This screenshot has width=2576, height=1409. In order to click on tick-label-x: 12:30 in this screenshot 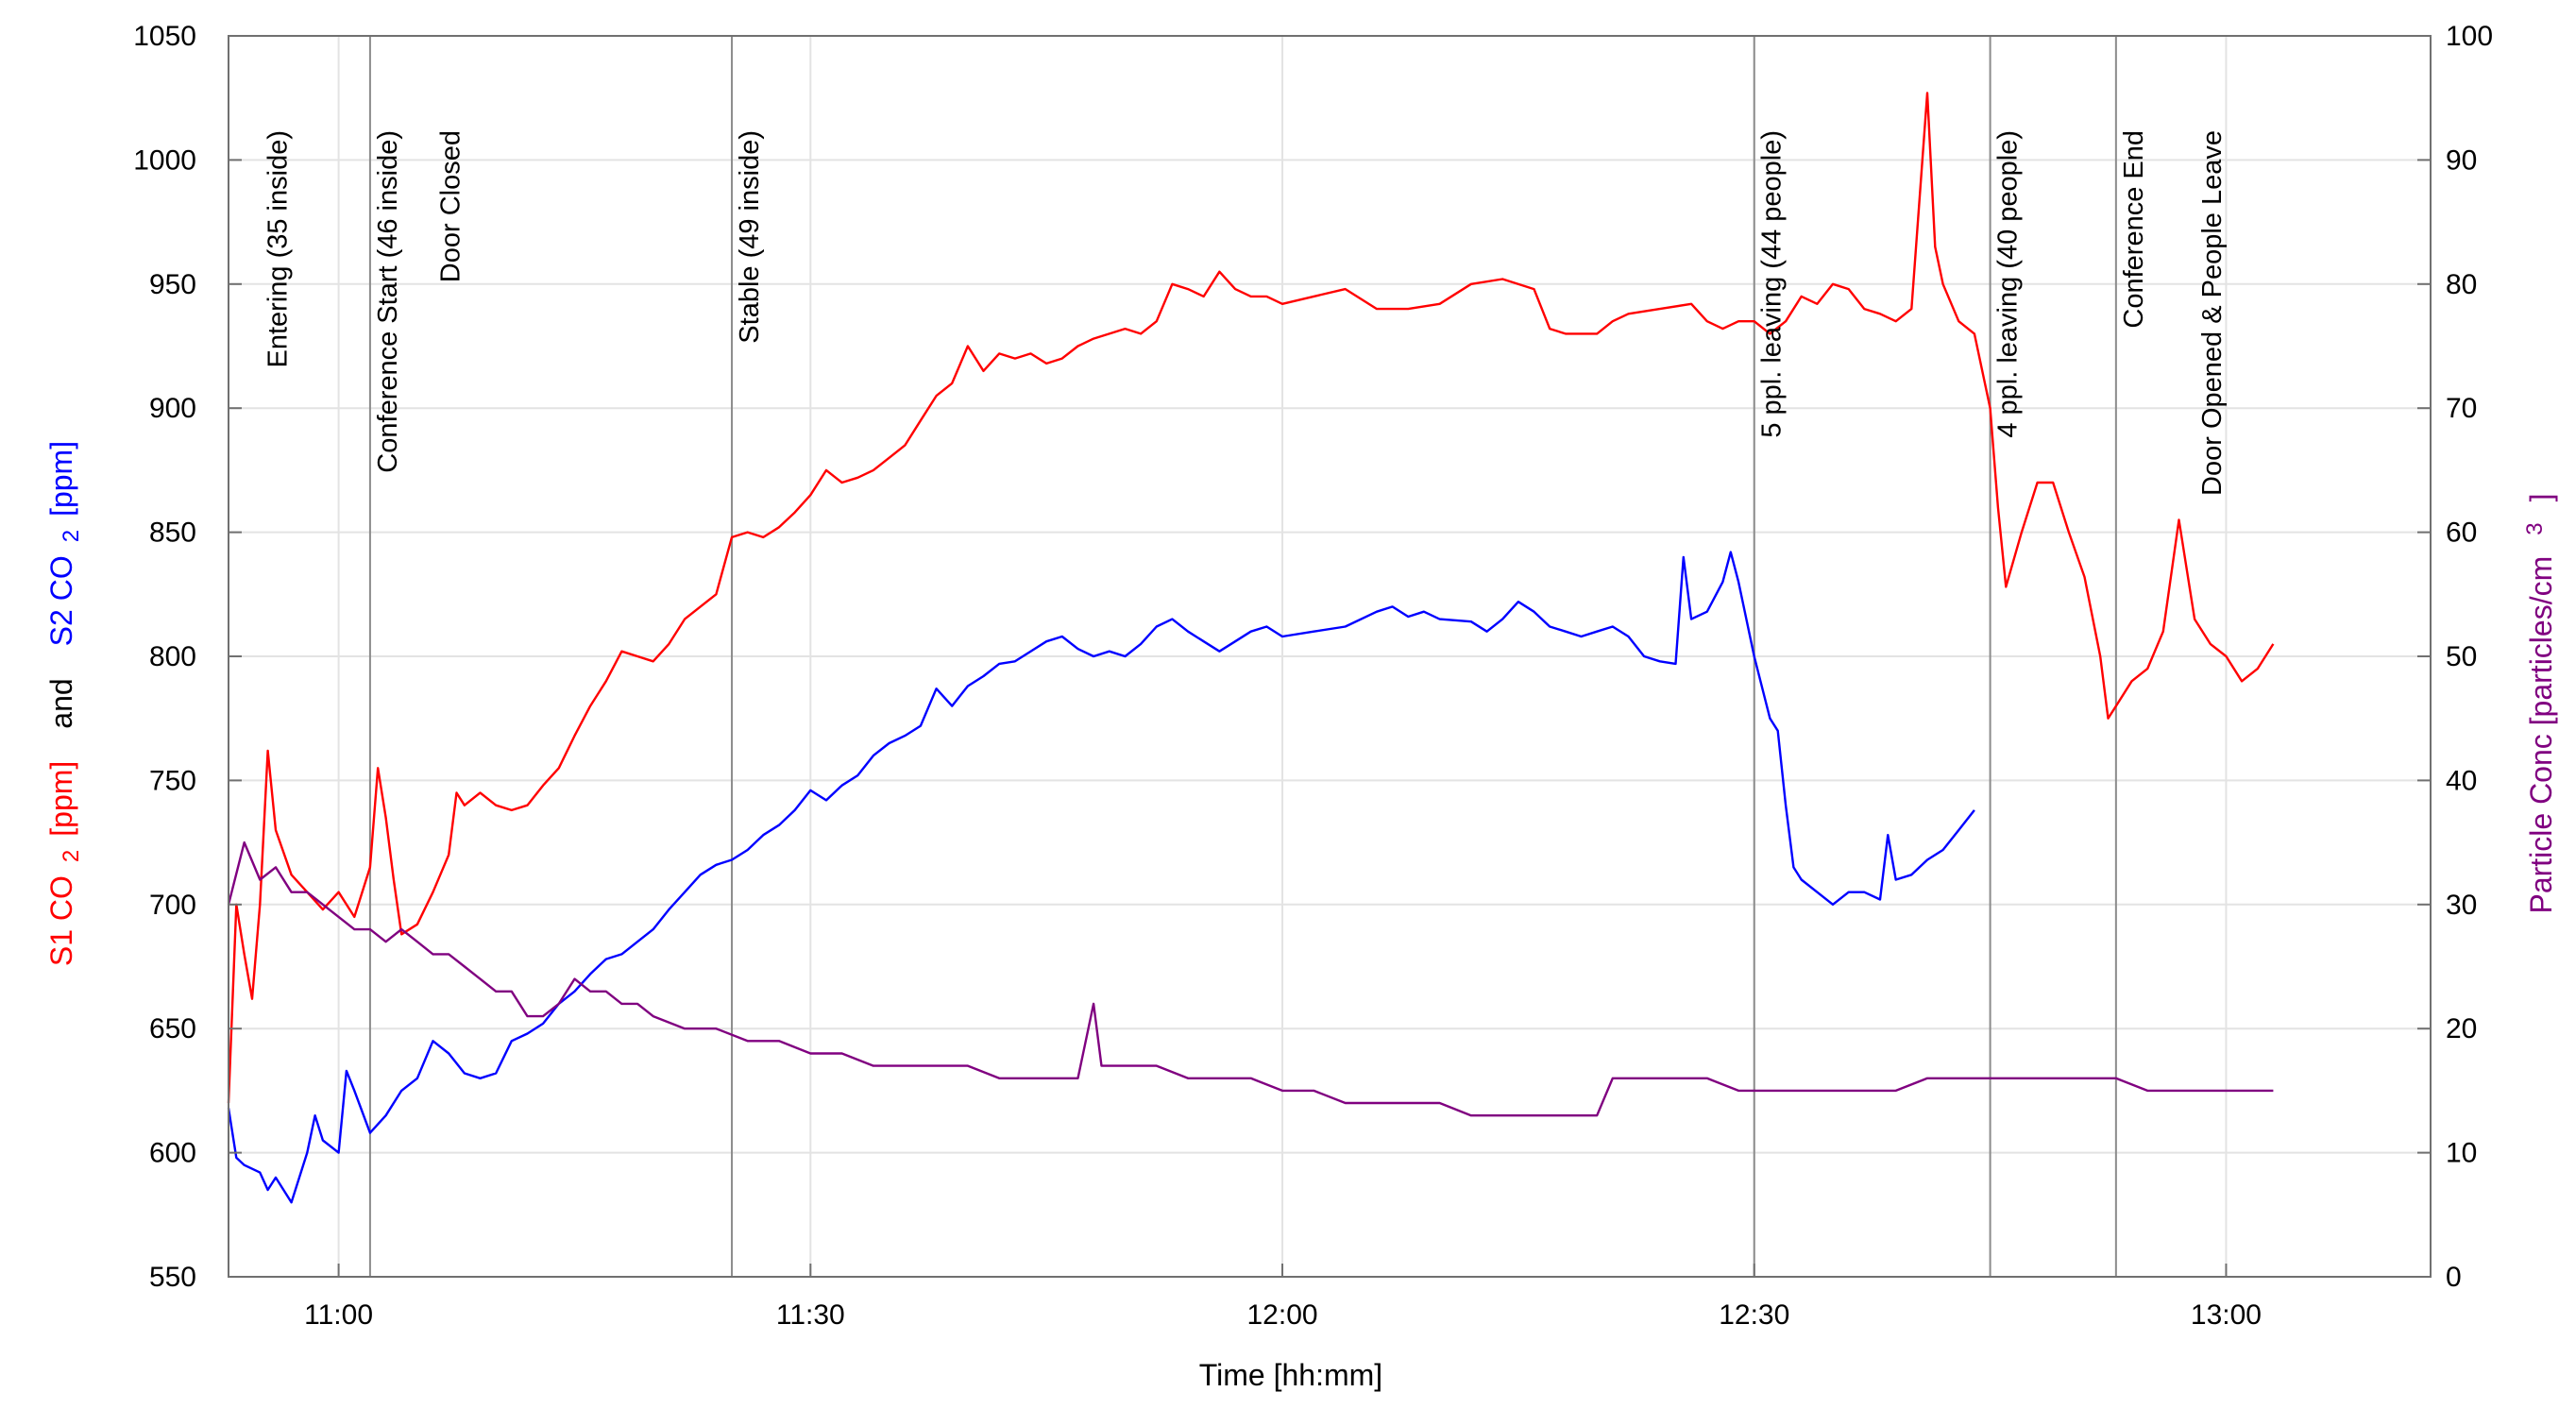, I will do `click(1754, 1315)`.